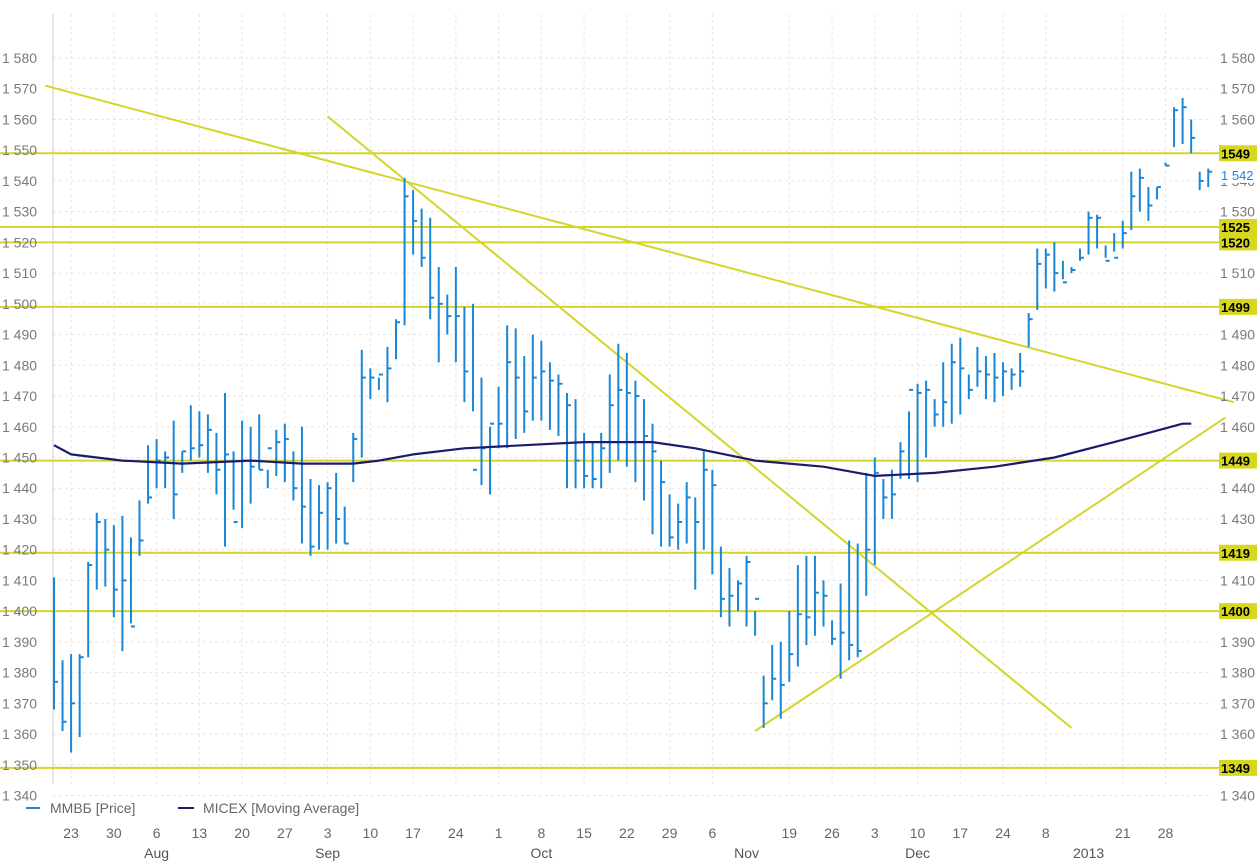  Describe the element at coordinates (19, 488) in the screenshot. I see `y-tick-label-left: 1 440` at that location.